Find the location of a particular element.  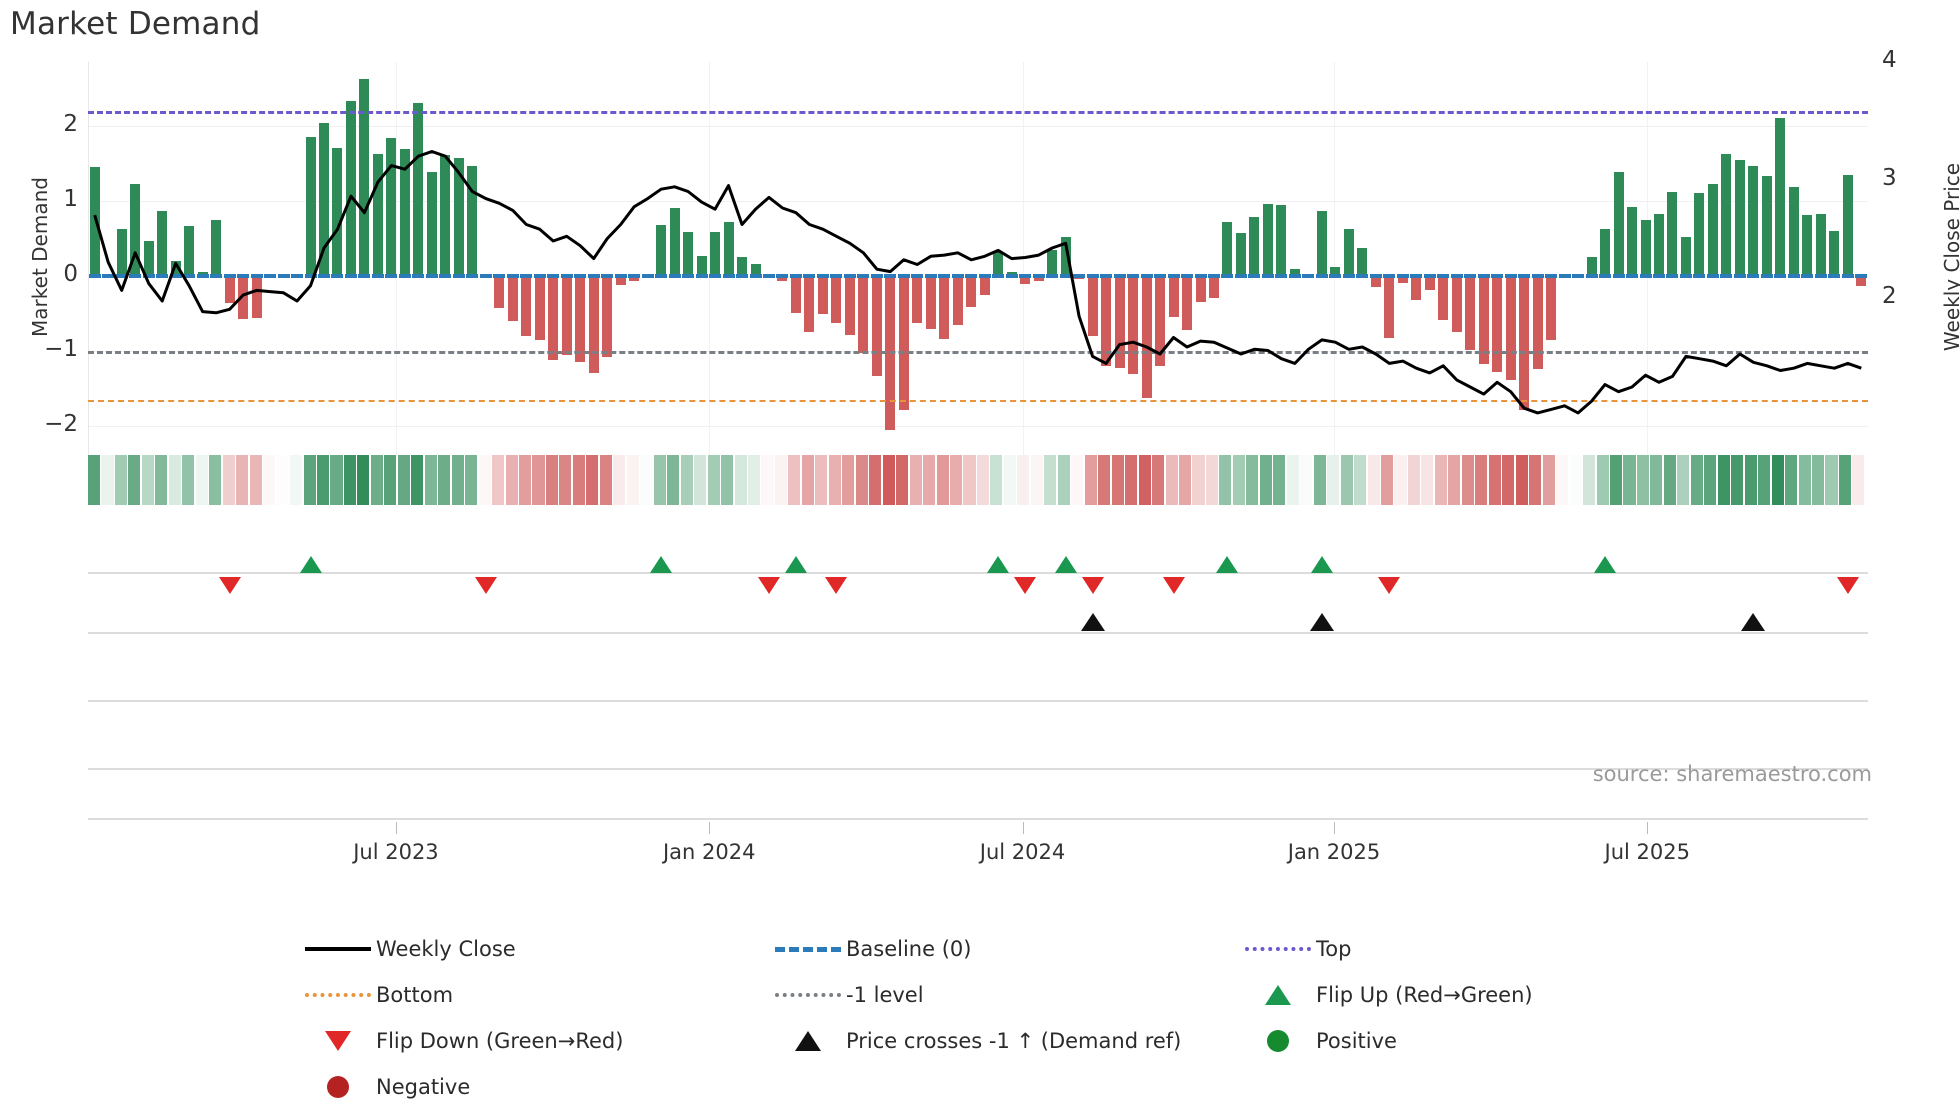

legend-item-price-crosses: Price crosses -1 ↑ (Demand ref) is located at coordinates (1005, 1041).